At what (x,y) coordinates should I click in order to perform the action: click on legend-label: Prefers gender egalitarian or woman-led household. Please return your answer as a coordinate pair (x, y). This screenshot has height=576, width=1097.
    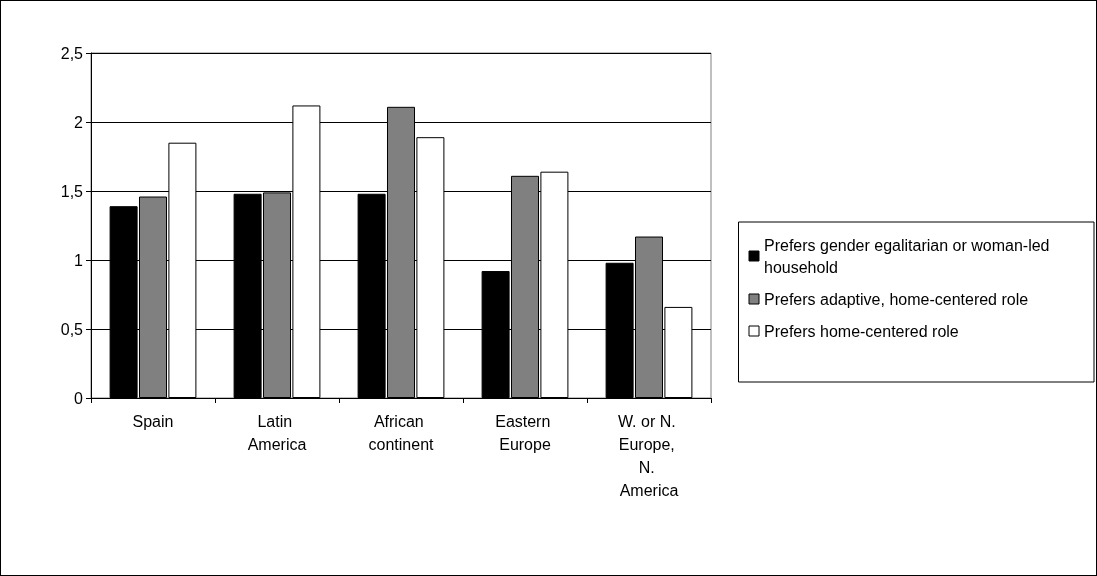
    Looking at the image, I should click on (909, 256).